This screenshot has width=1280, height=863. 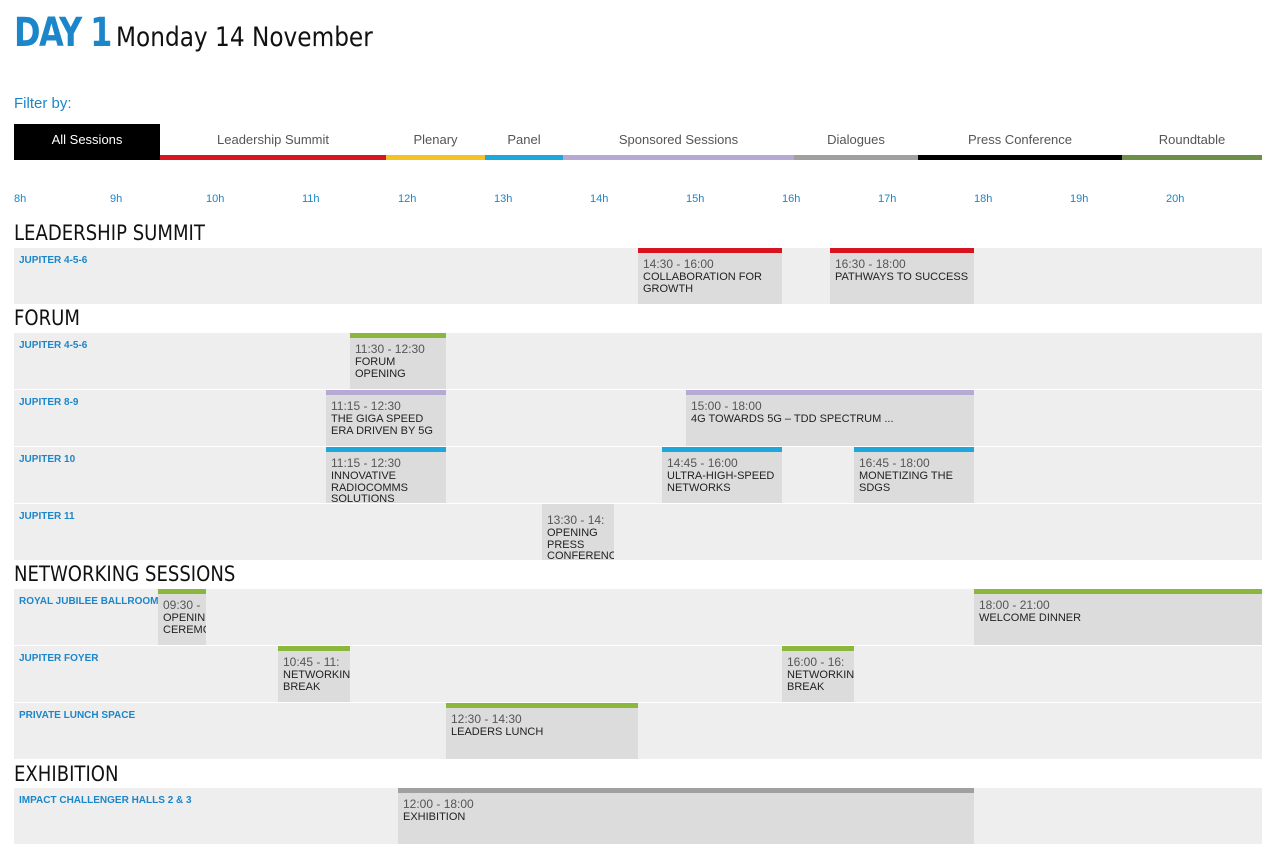 What do you see at coordinates (1020, 142) in the screenshot?
I see `filter-tab-press-conference: Press Conference` at bounding box center [1020, 142].